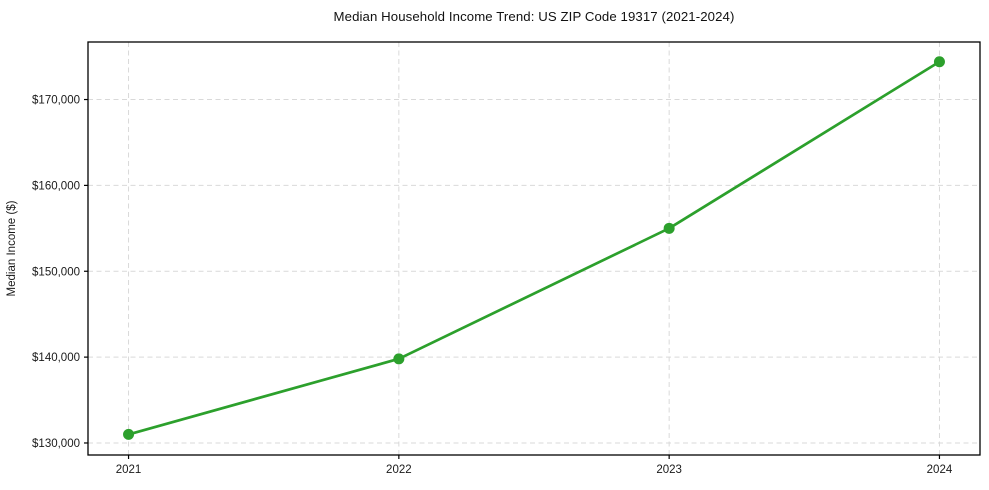  I want to click on y-tick-label: $140,000, so click(56, 358).